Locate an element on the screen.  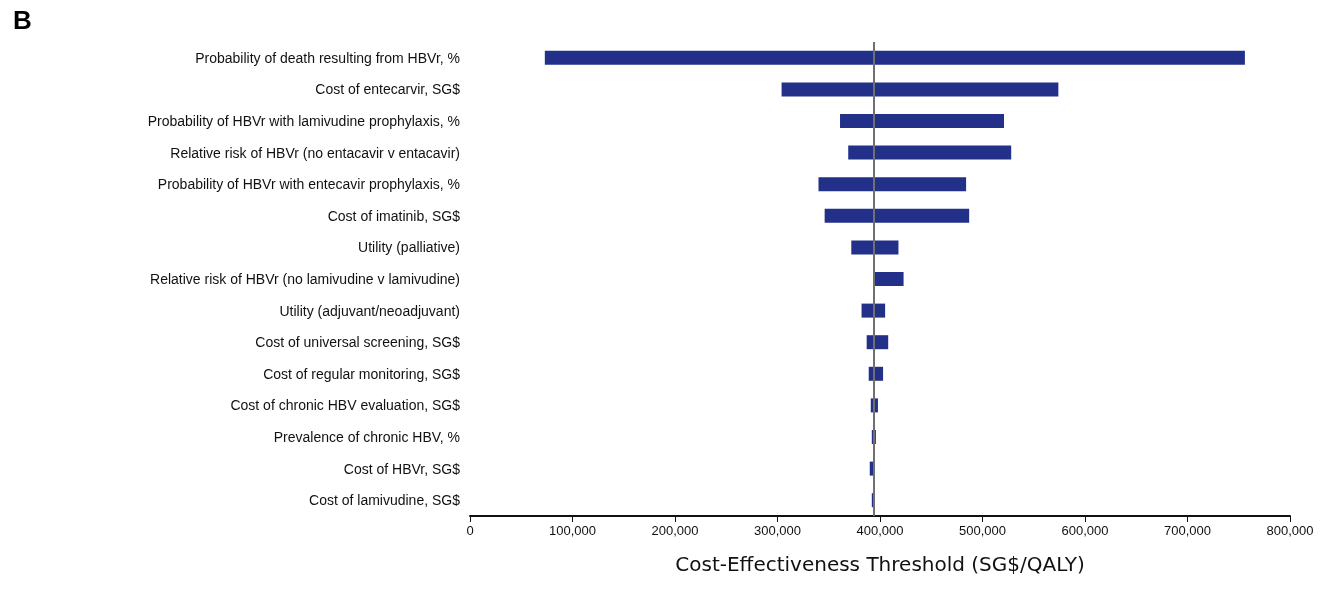
y-tick-label: Relative risk of HBVr (no entacavir v entacavir) is located at coordinates (315, 152).